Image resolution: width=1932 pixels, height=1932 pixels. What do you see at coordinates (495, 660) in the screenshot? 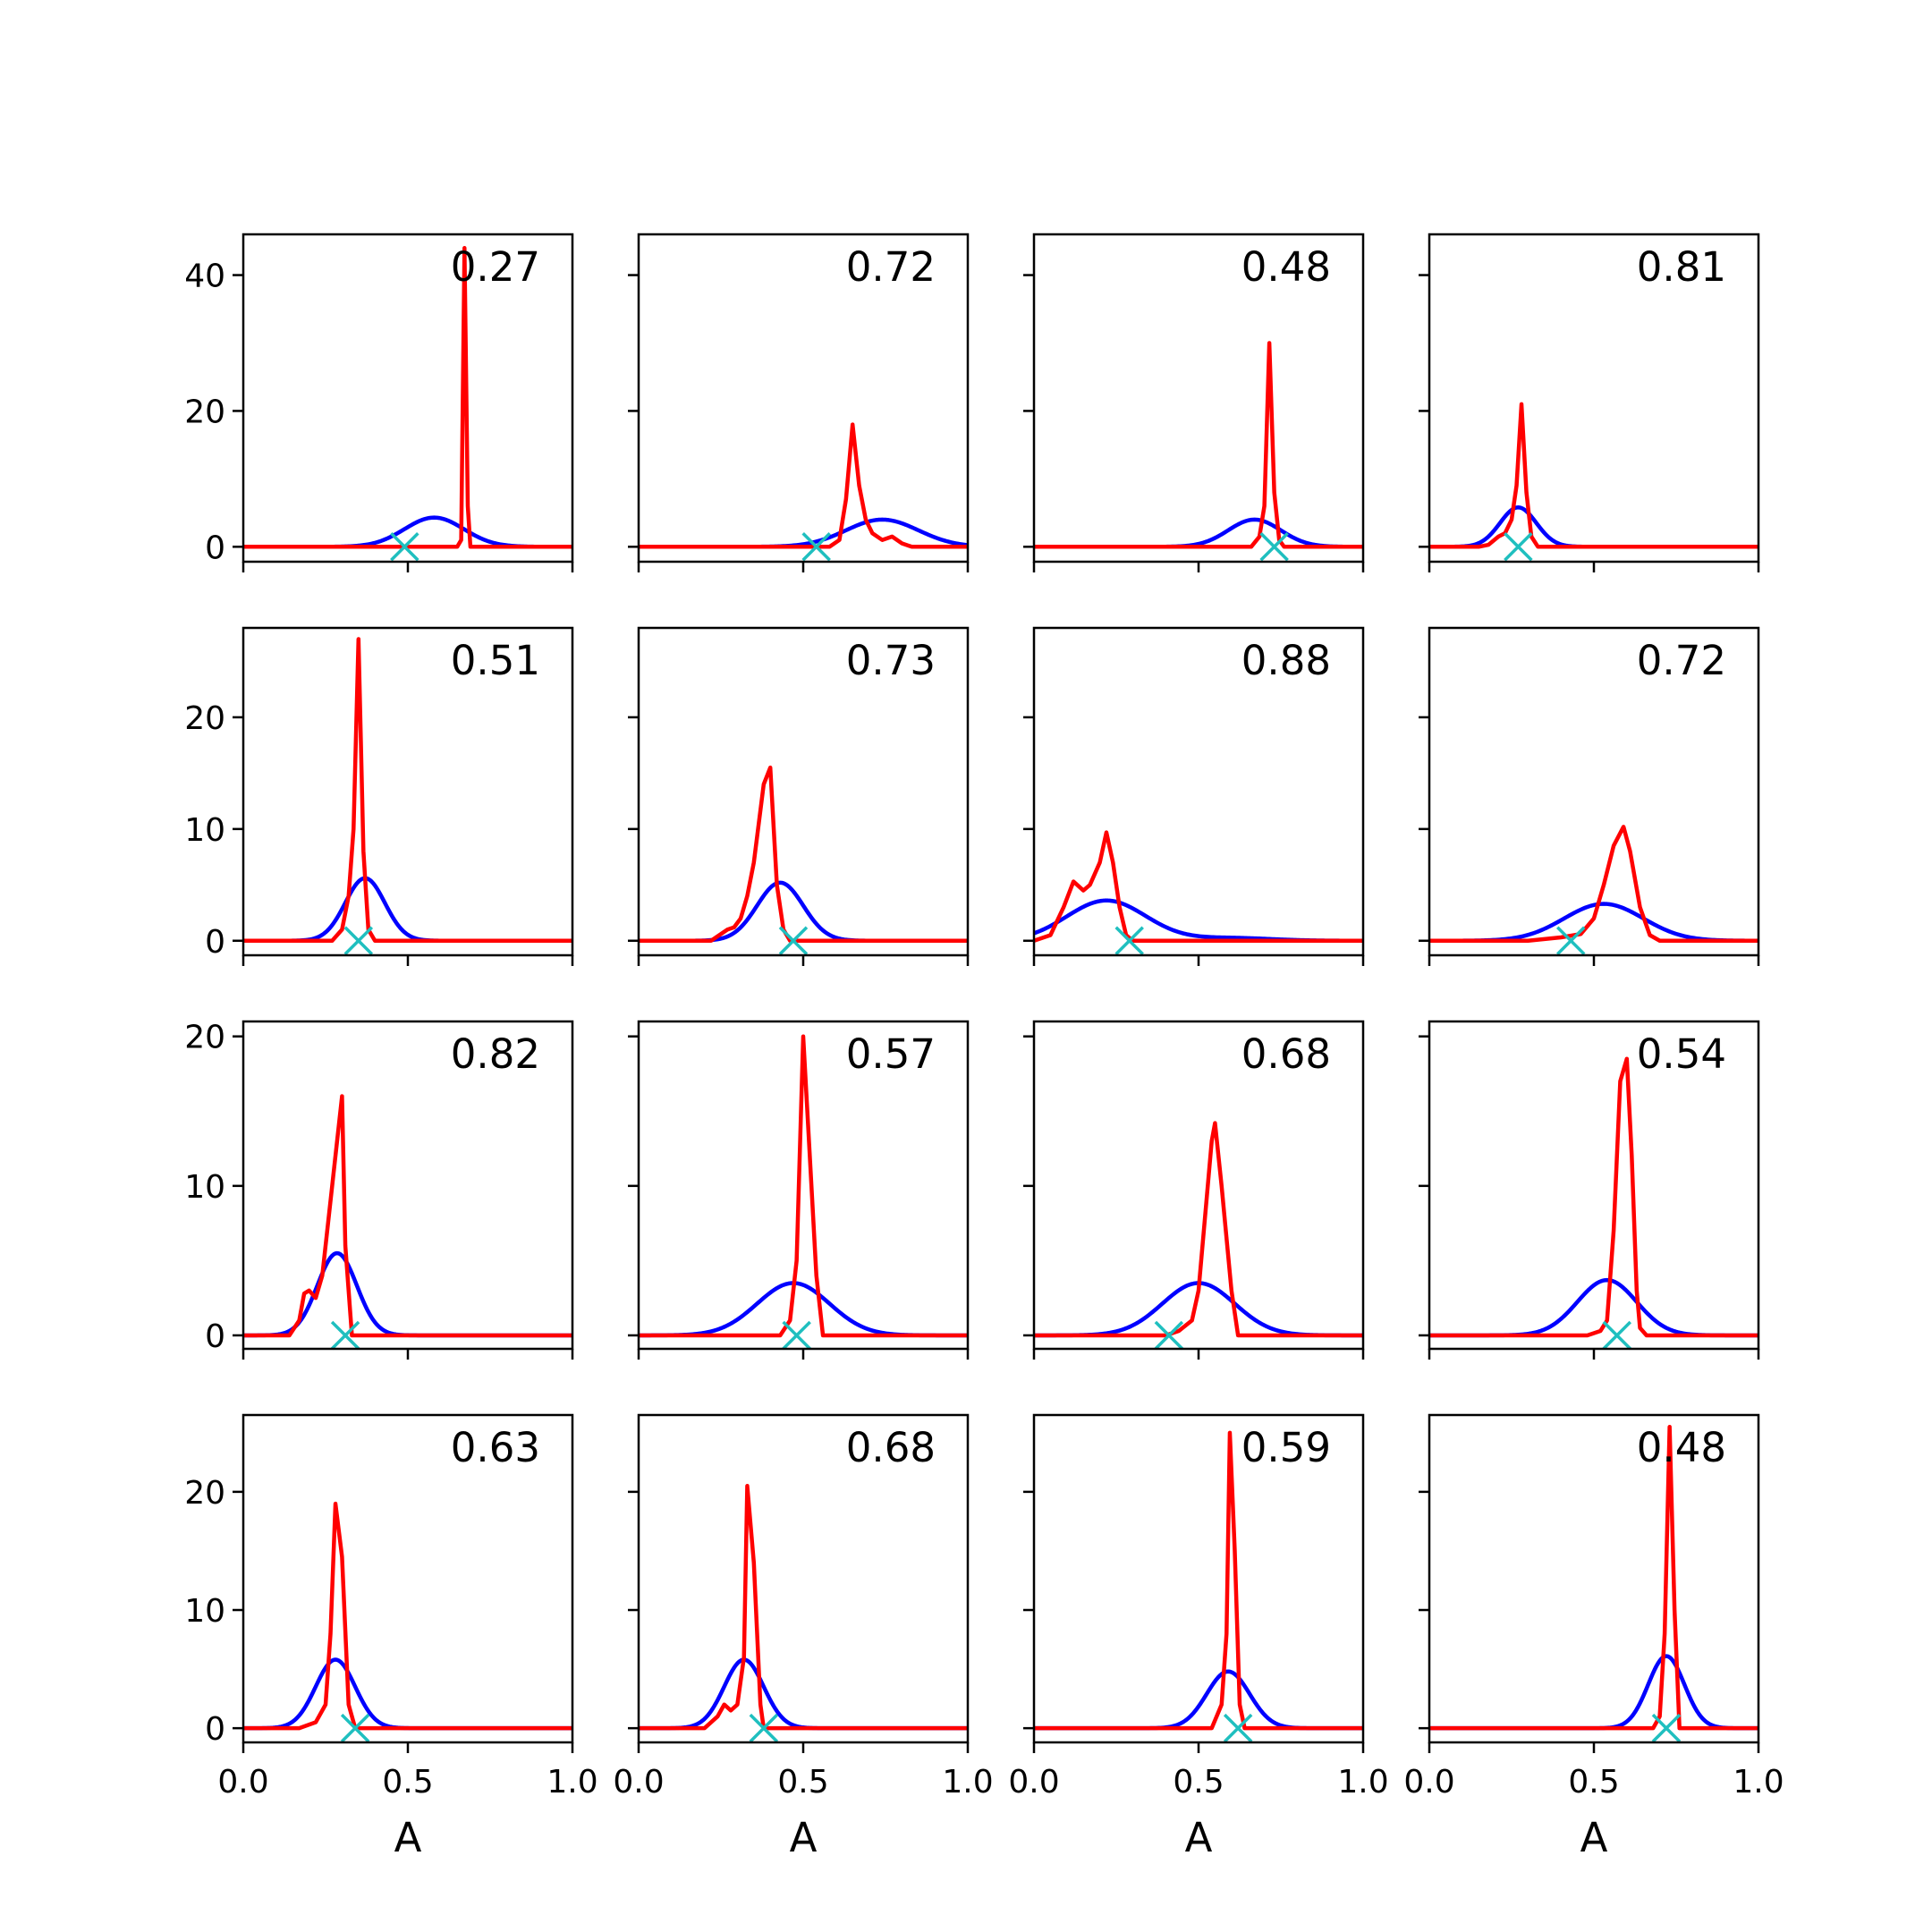
I see `panel-label: 0.51` at bounding box center [495, 660].